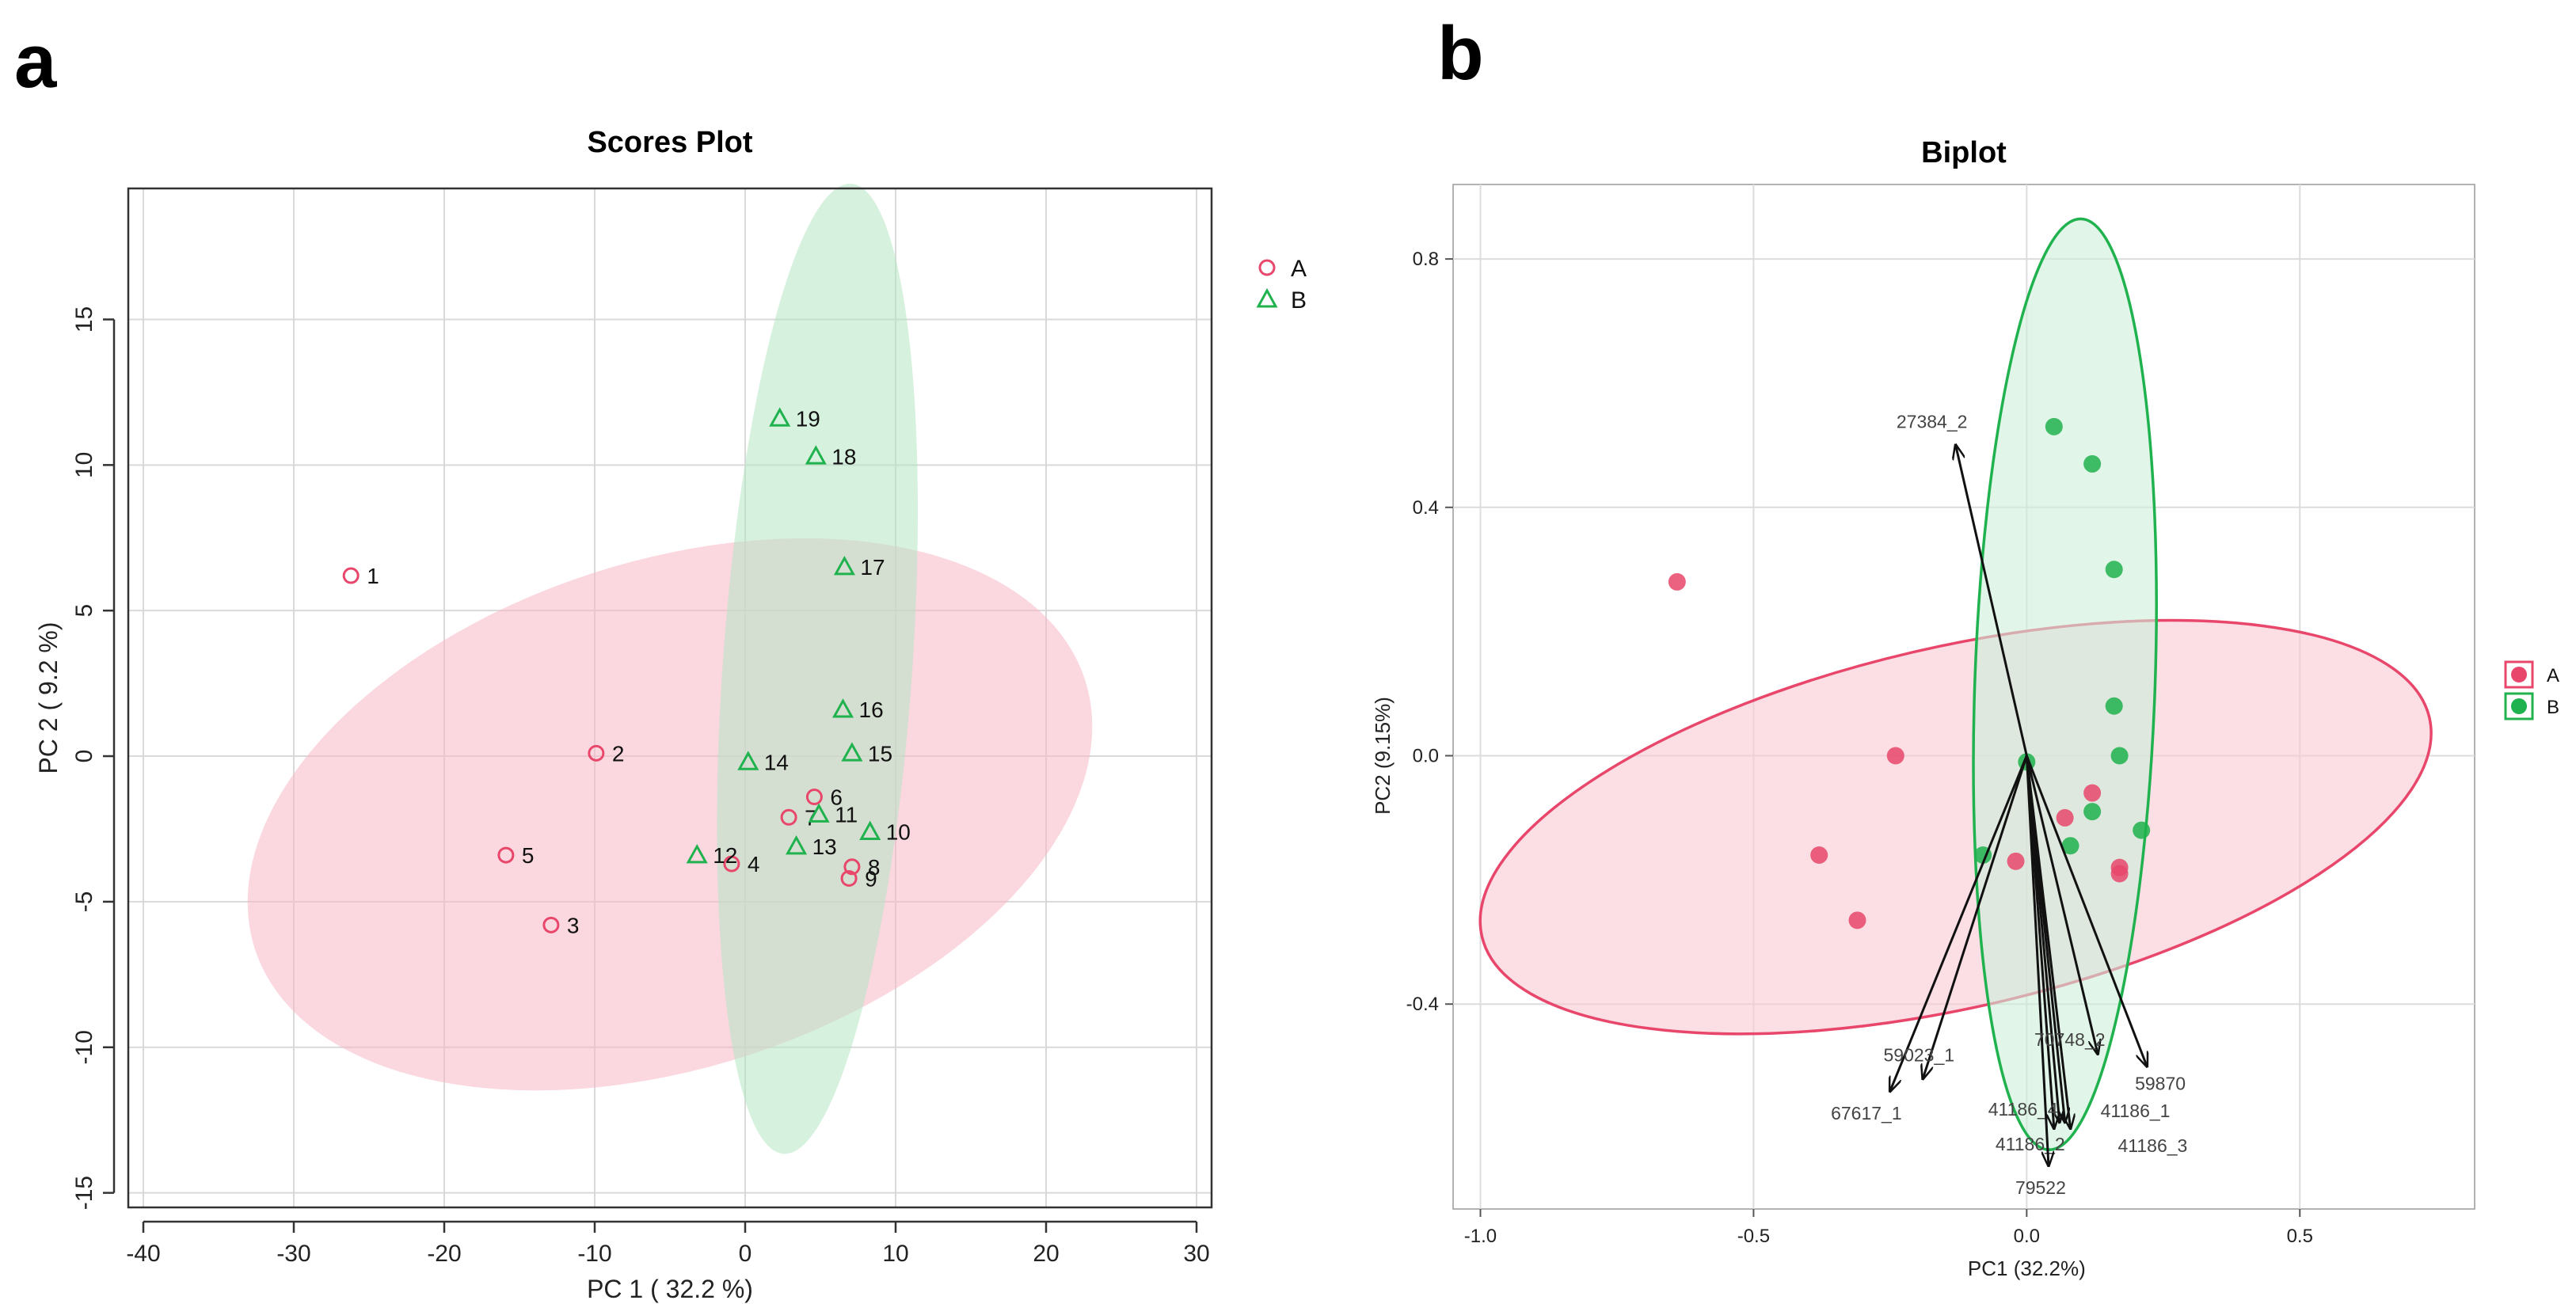  What do you see at coordinates (898, 833) in the screenshot?
I see `point-label: 10` at bounding box center [898, 833].